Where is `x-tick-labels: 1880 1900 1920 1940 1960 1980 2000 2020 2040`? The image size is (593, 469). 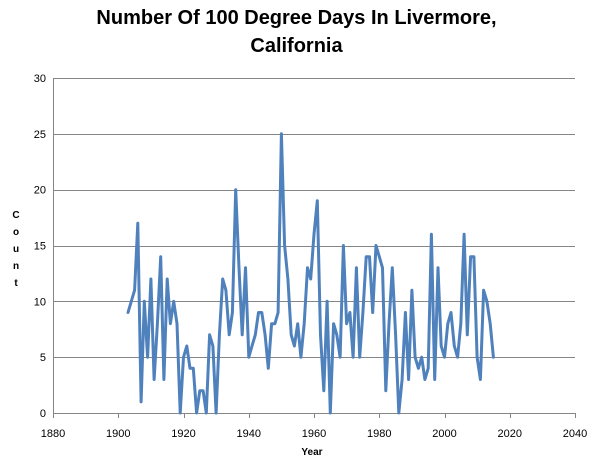
x-tick-labels: 1880 1900 1920 1940 1960 1980 2000 2020 2040 is located at coordinates (314, 434).